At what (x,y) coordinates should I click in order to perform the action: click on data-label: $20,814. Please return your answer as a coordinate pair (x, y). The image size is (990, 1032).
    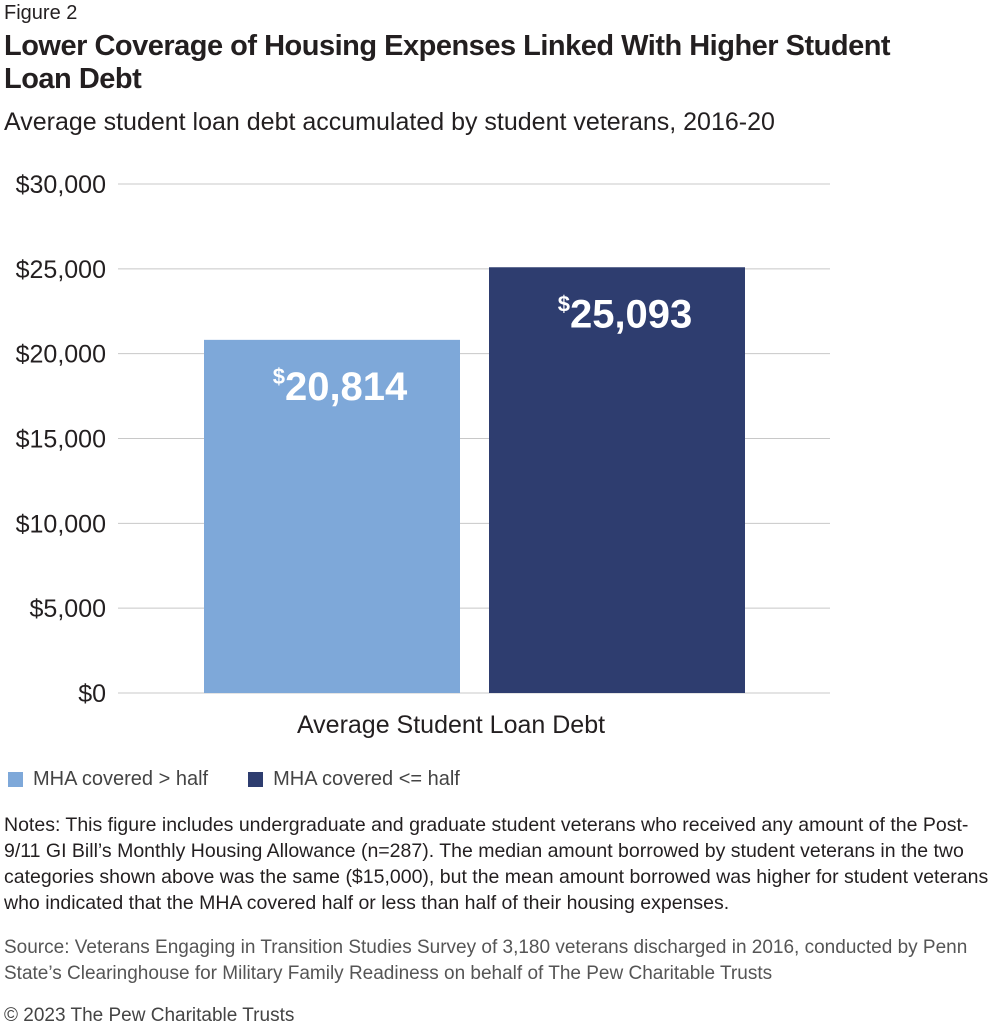
    Looking at the image, I should click on (340, 386).